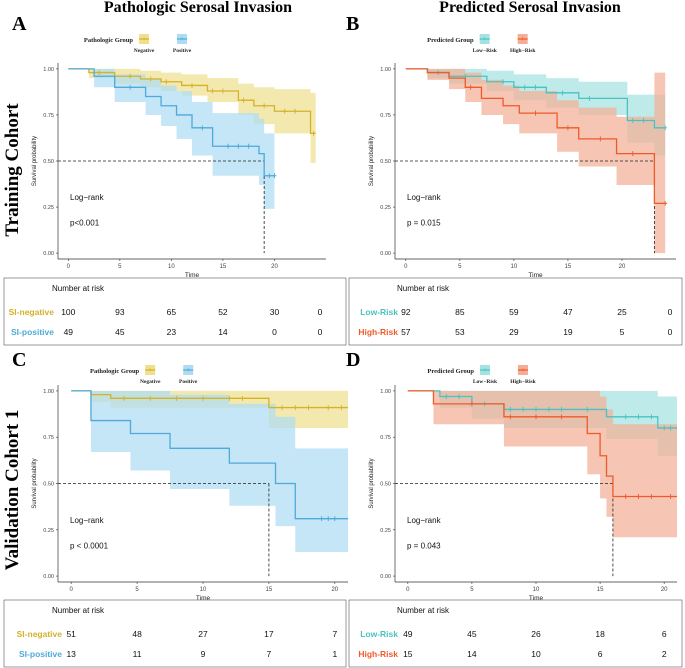 The image size is (685, 668). What do you see at coordinates (450, 371) in the screenshot?
I see `legend-title: Predicted Group` at bounding box center [450, 371].